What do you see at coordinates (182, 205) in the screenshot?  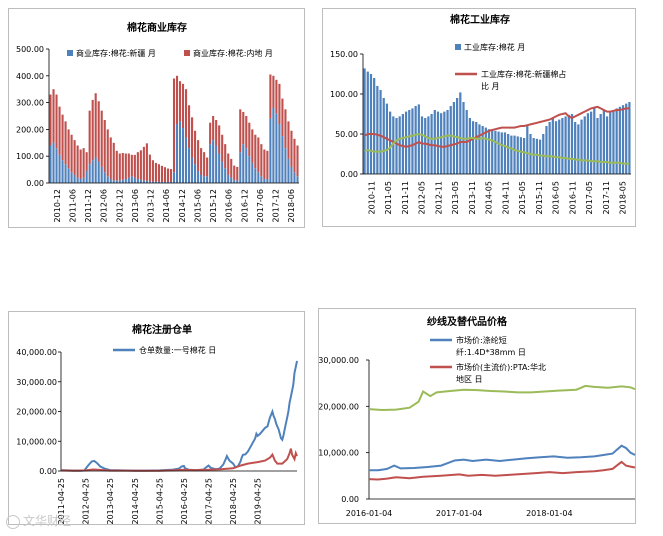 I see `x-tick-label: 2014-12` at bounding box center [182, 205].